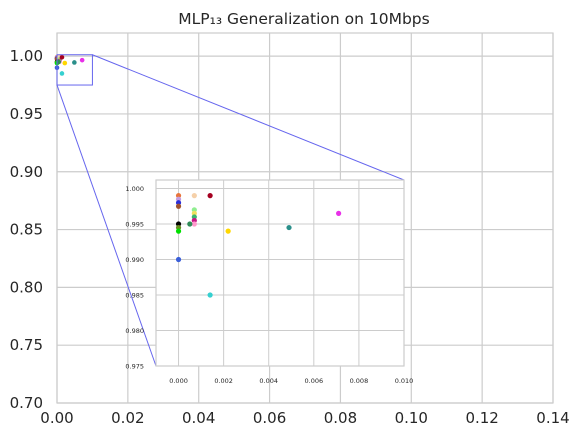 The width and height of the screenshot is (579, 440). What do you see at coordinates (404, 381) in the screenshot?
I see `inset-x-tick-label: 0.010` at bounding box center [404, 381].